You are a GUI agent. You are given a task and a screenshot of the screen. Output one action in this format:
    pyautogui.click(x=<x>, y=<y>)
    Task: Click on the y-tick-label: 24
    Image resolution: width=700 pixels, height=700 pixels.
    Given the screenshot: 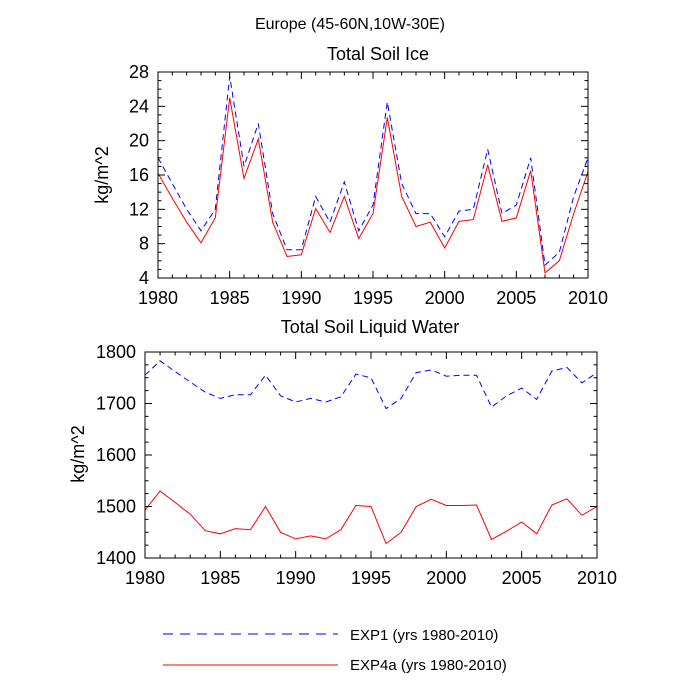 What is the action you would take?
    pyautogui.click(x=139, y=106)
    